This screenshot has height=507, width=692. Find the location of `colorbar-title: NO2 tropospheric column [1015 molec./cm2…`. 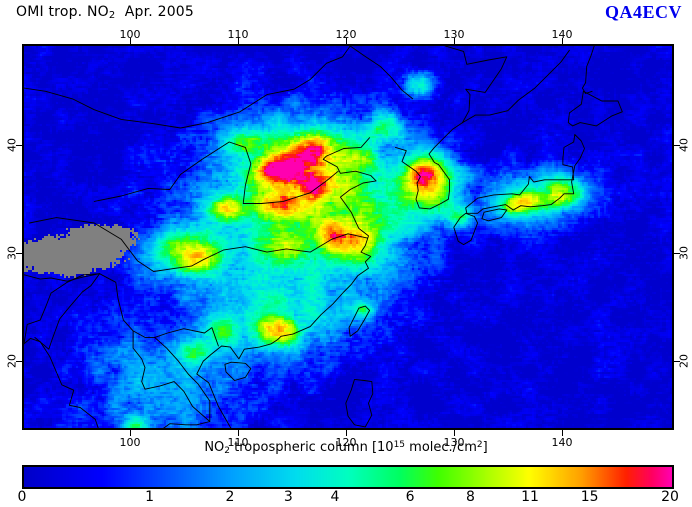

colorbar-title: NO2 tropospheric column [1015 molec./cm2… is located at coordinates (346, 448).